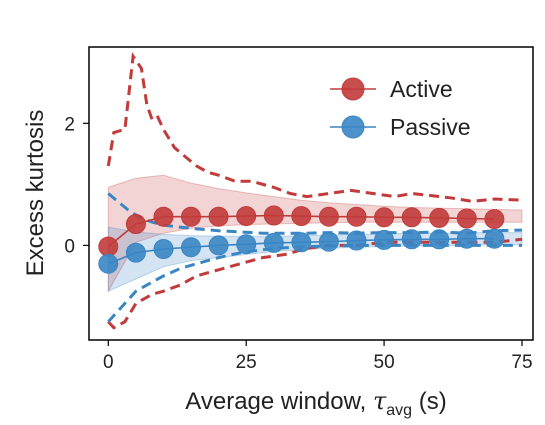  I want to click on legend-marker-active, so click(353, 89).